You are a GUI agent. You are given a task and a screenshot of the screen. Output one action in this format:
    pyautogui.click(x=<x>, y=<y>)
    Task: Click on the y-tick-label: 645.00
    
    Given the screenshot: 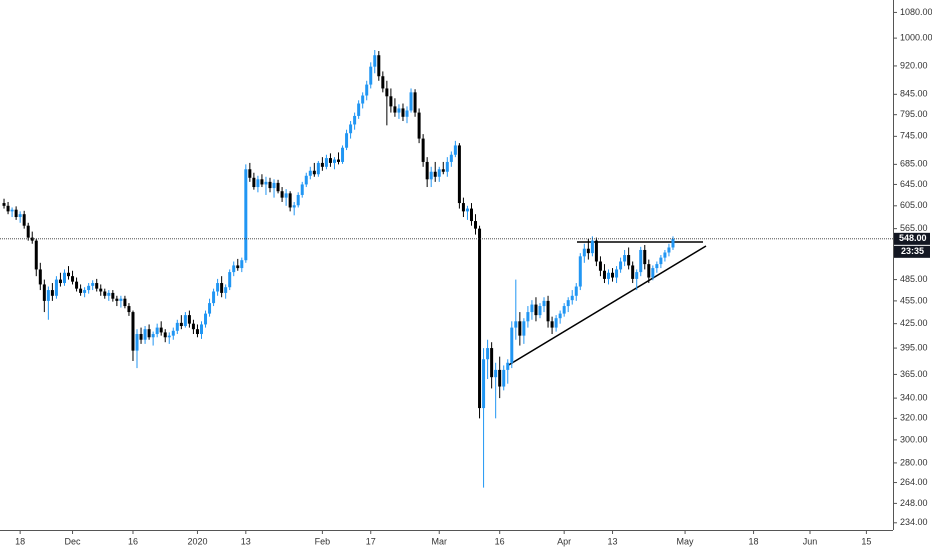 What is the action you would take?
    pyautogui.click(x=914, y=184)
    